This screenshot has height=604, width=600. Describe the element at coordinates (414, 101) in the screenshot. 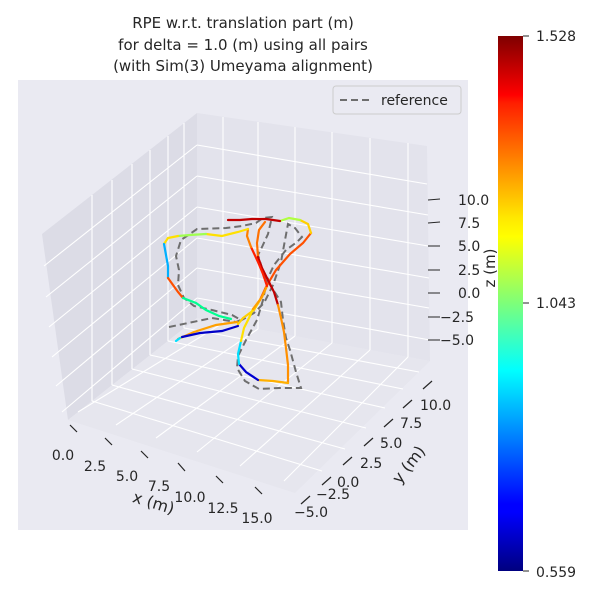

I see `legend-reference-label: reference` at that location.